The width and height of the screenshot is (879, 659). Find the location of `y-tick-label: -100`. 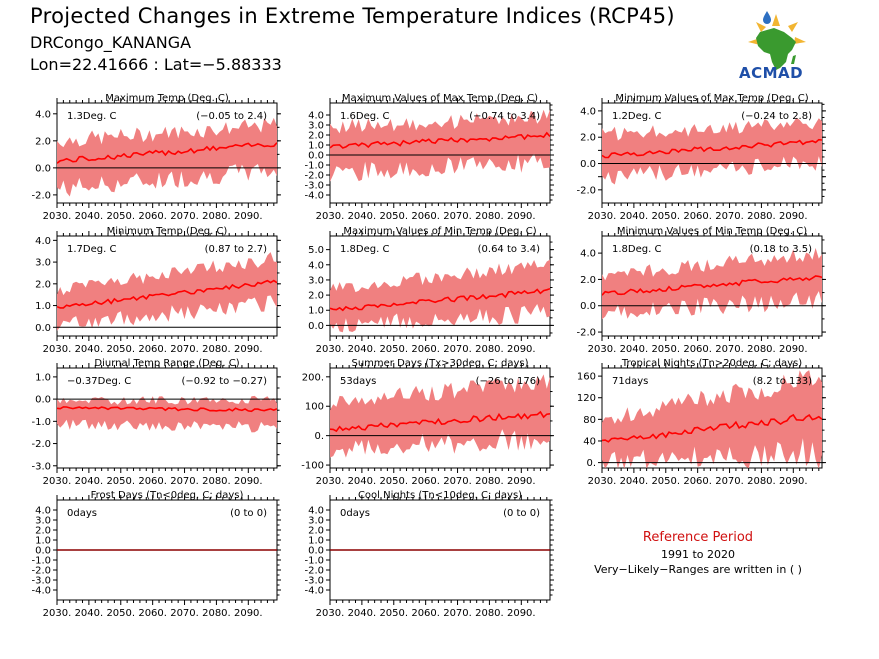

y-tick-label: -100 is located at coordinates (312, 466).